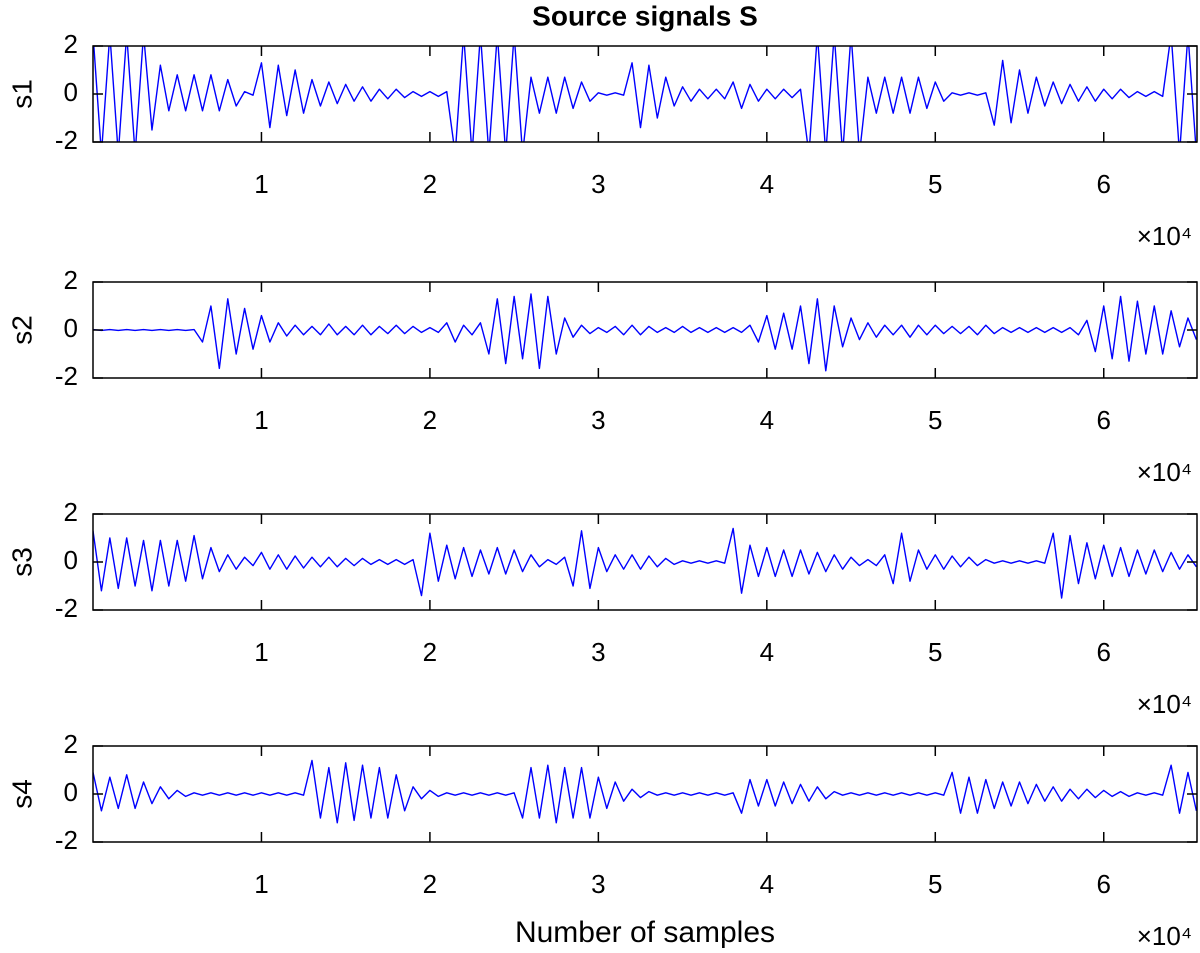 The image size is (1200, 953). I want to click on x-axis-label: Number of samples, so click(645, 932).